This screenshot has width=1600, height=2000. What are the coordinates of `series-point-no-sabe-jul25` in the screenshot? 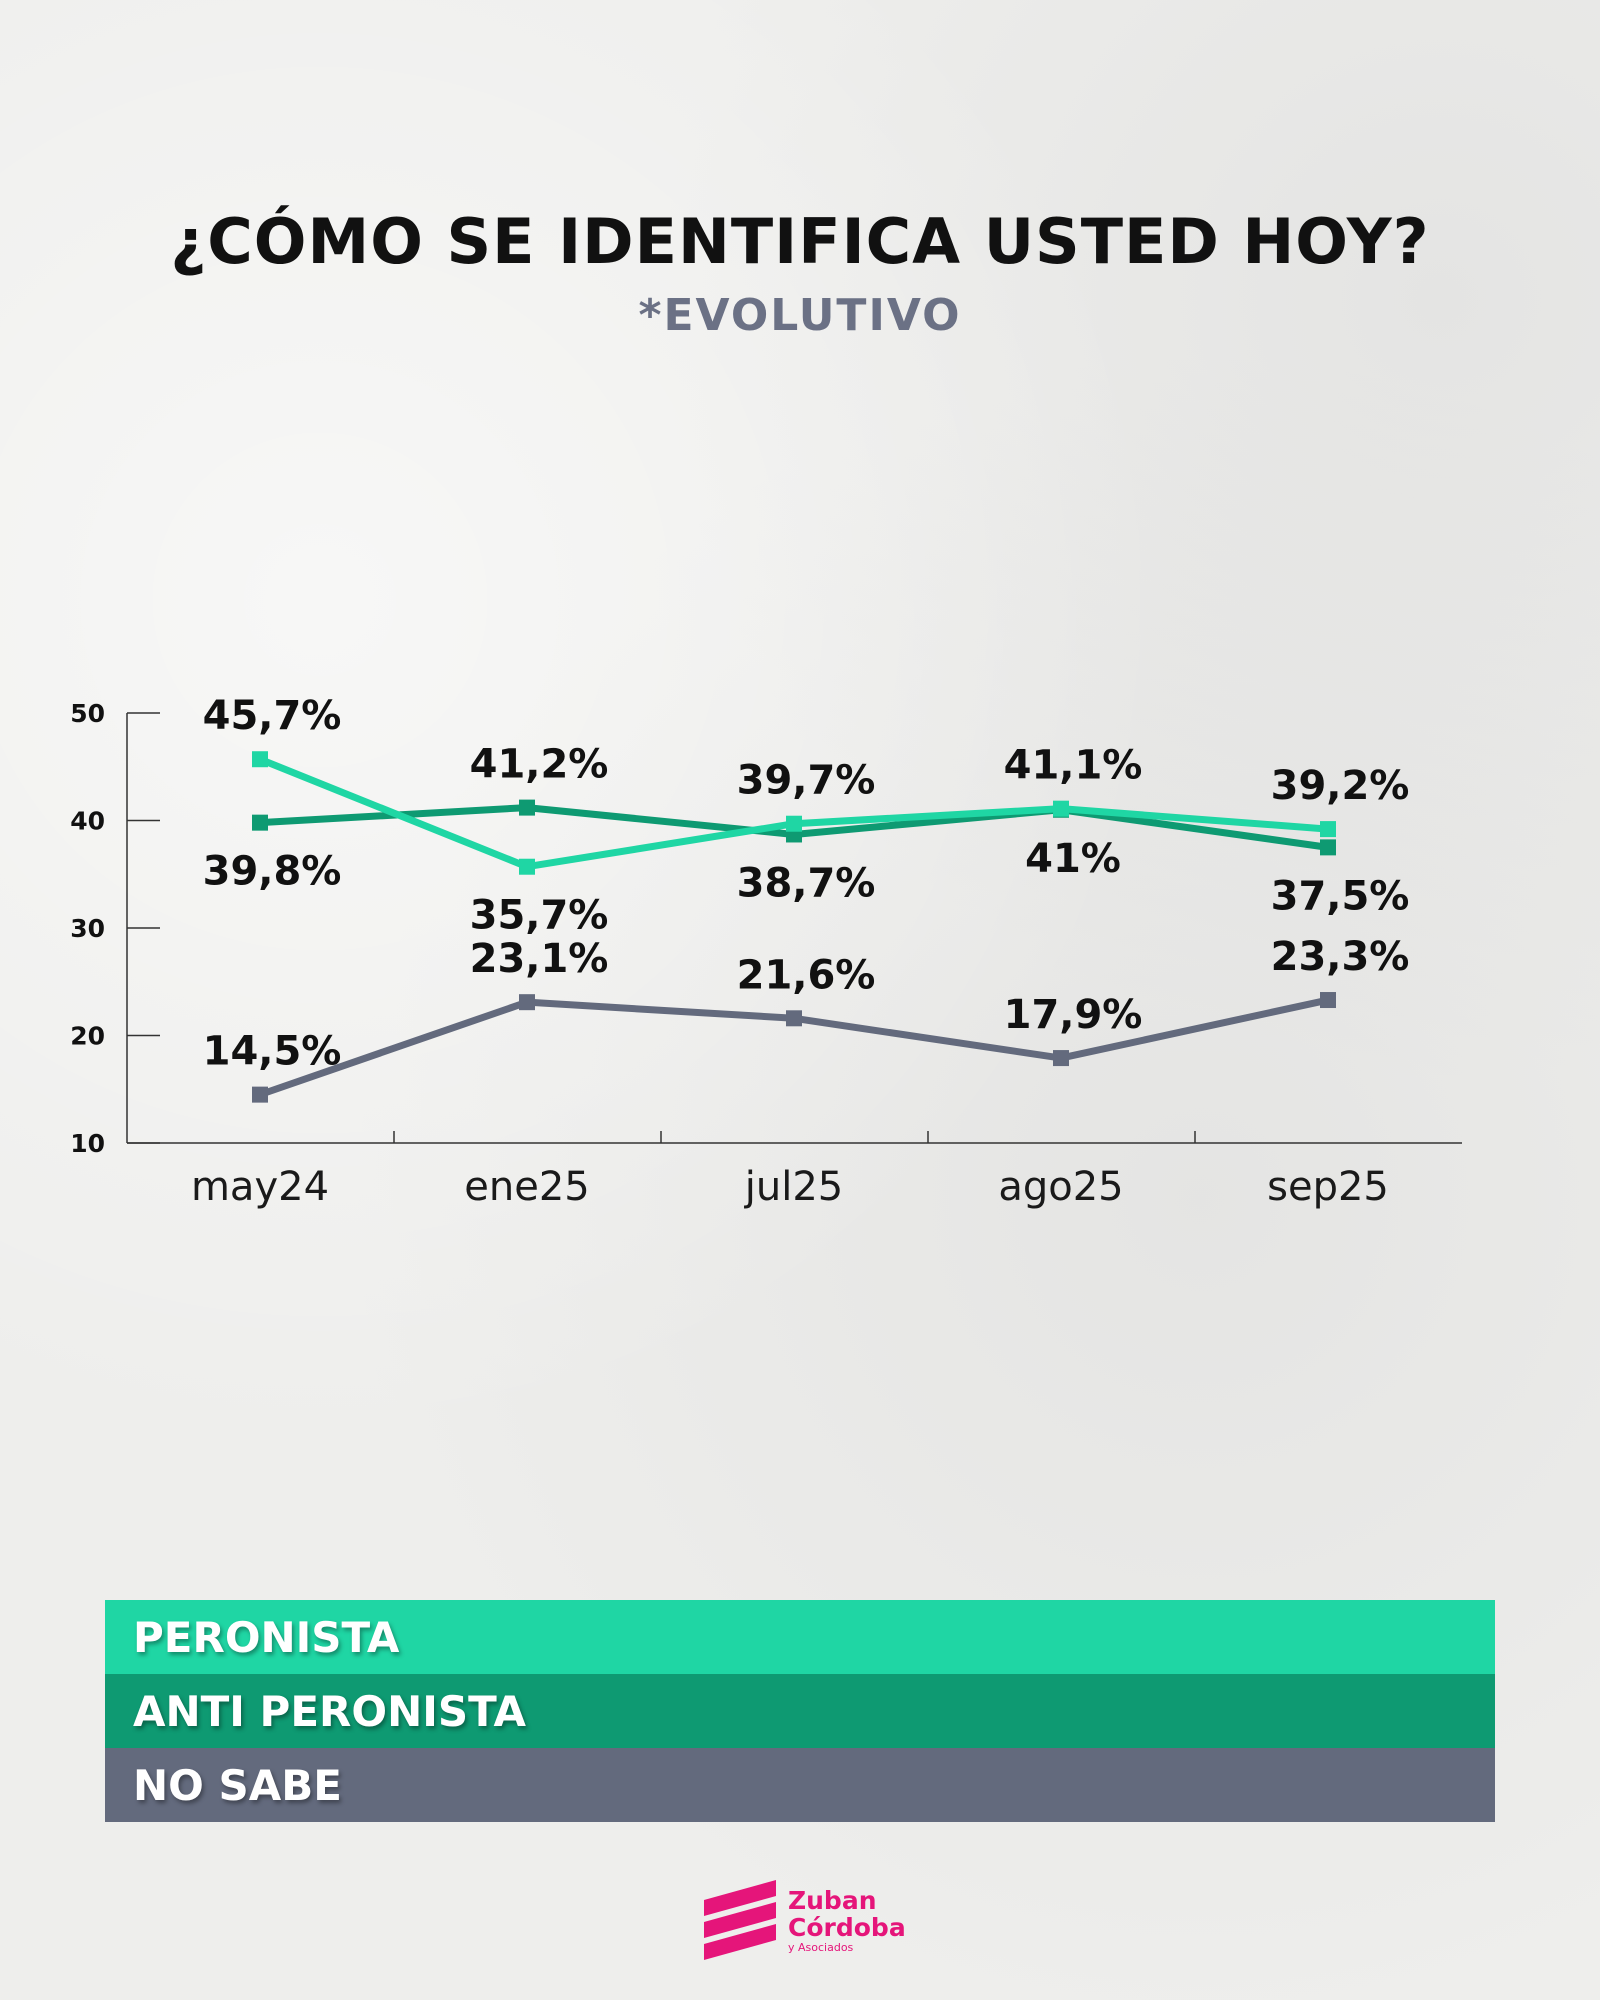 It's located at (794, 1018).